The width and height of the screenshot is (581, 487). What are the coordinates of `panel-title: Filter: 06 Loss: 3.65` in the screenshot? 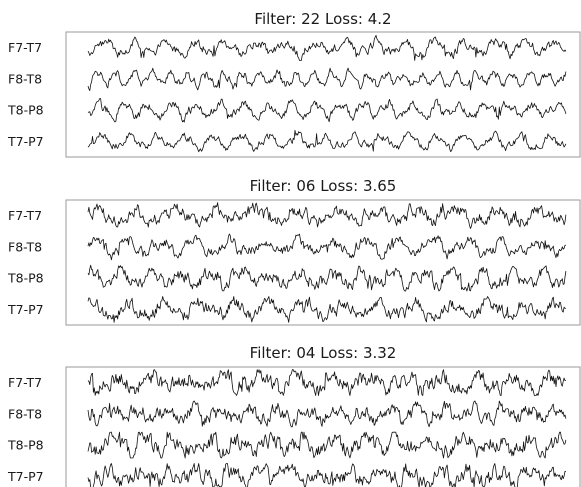 It's located at (323, 186).